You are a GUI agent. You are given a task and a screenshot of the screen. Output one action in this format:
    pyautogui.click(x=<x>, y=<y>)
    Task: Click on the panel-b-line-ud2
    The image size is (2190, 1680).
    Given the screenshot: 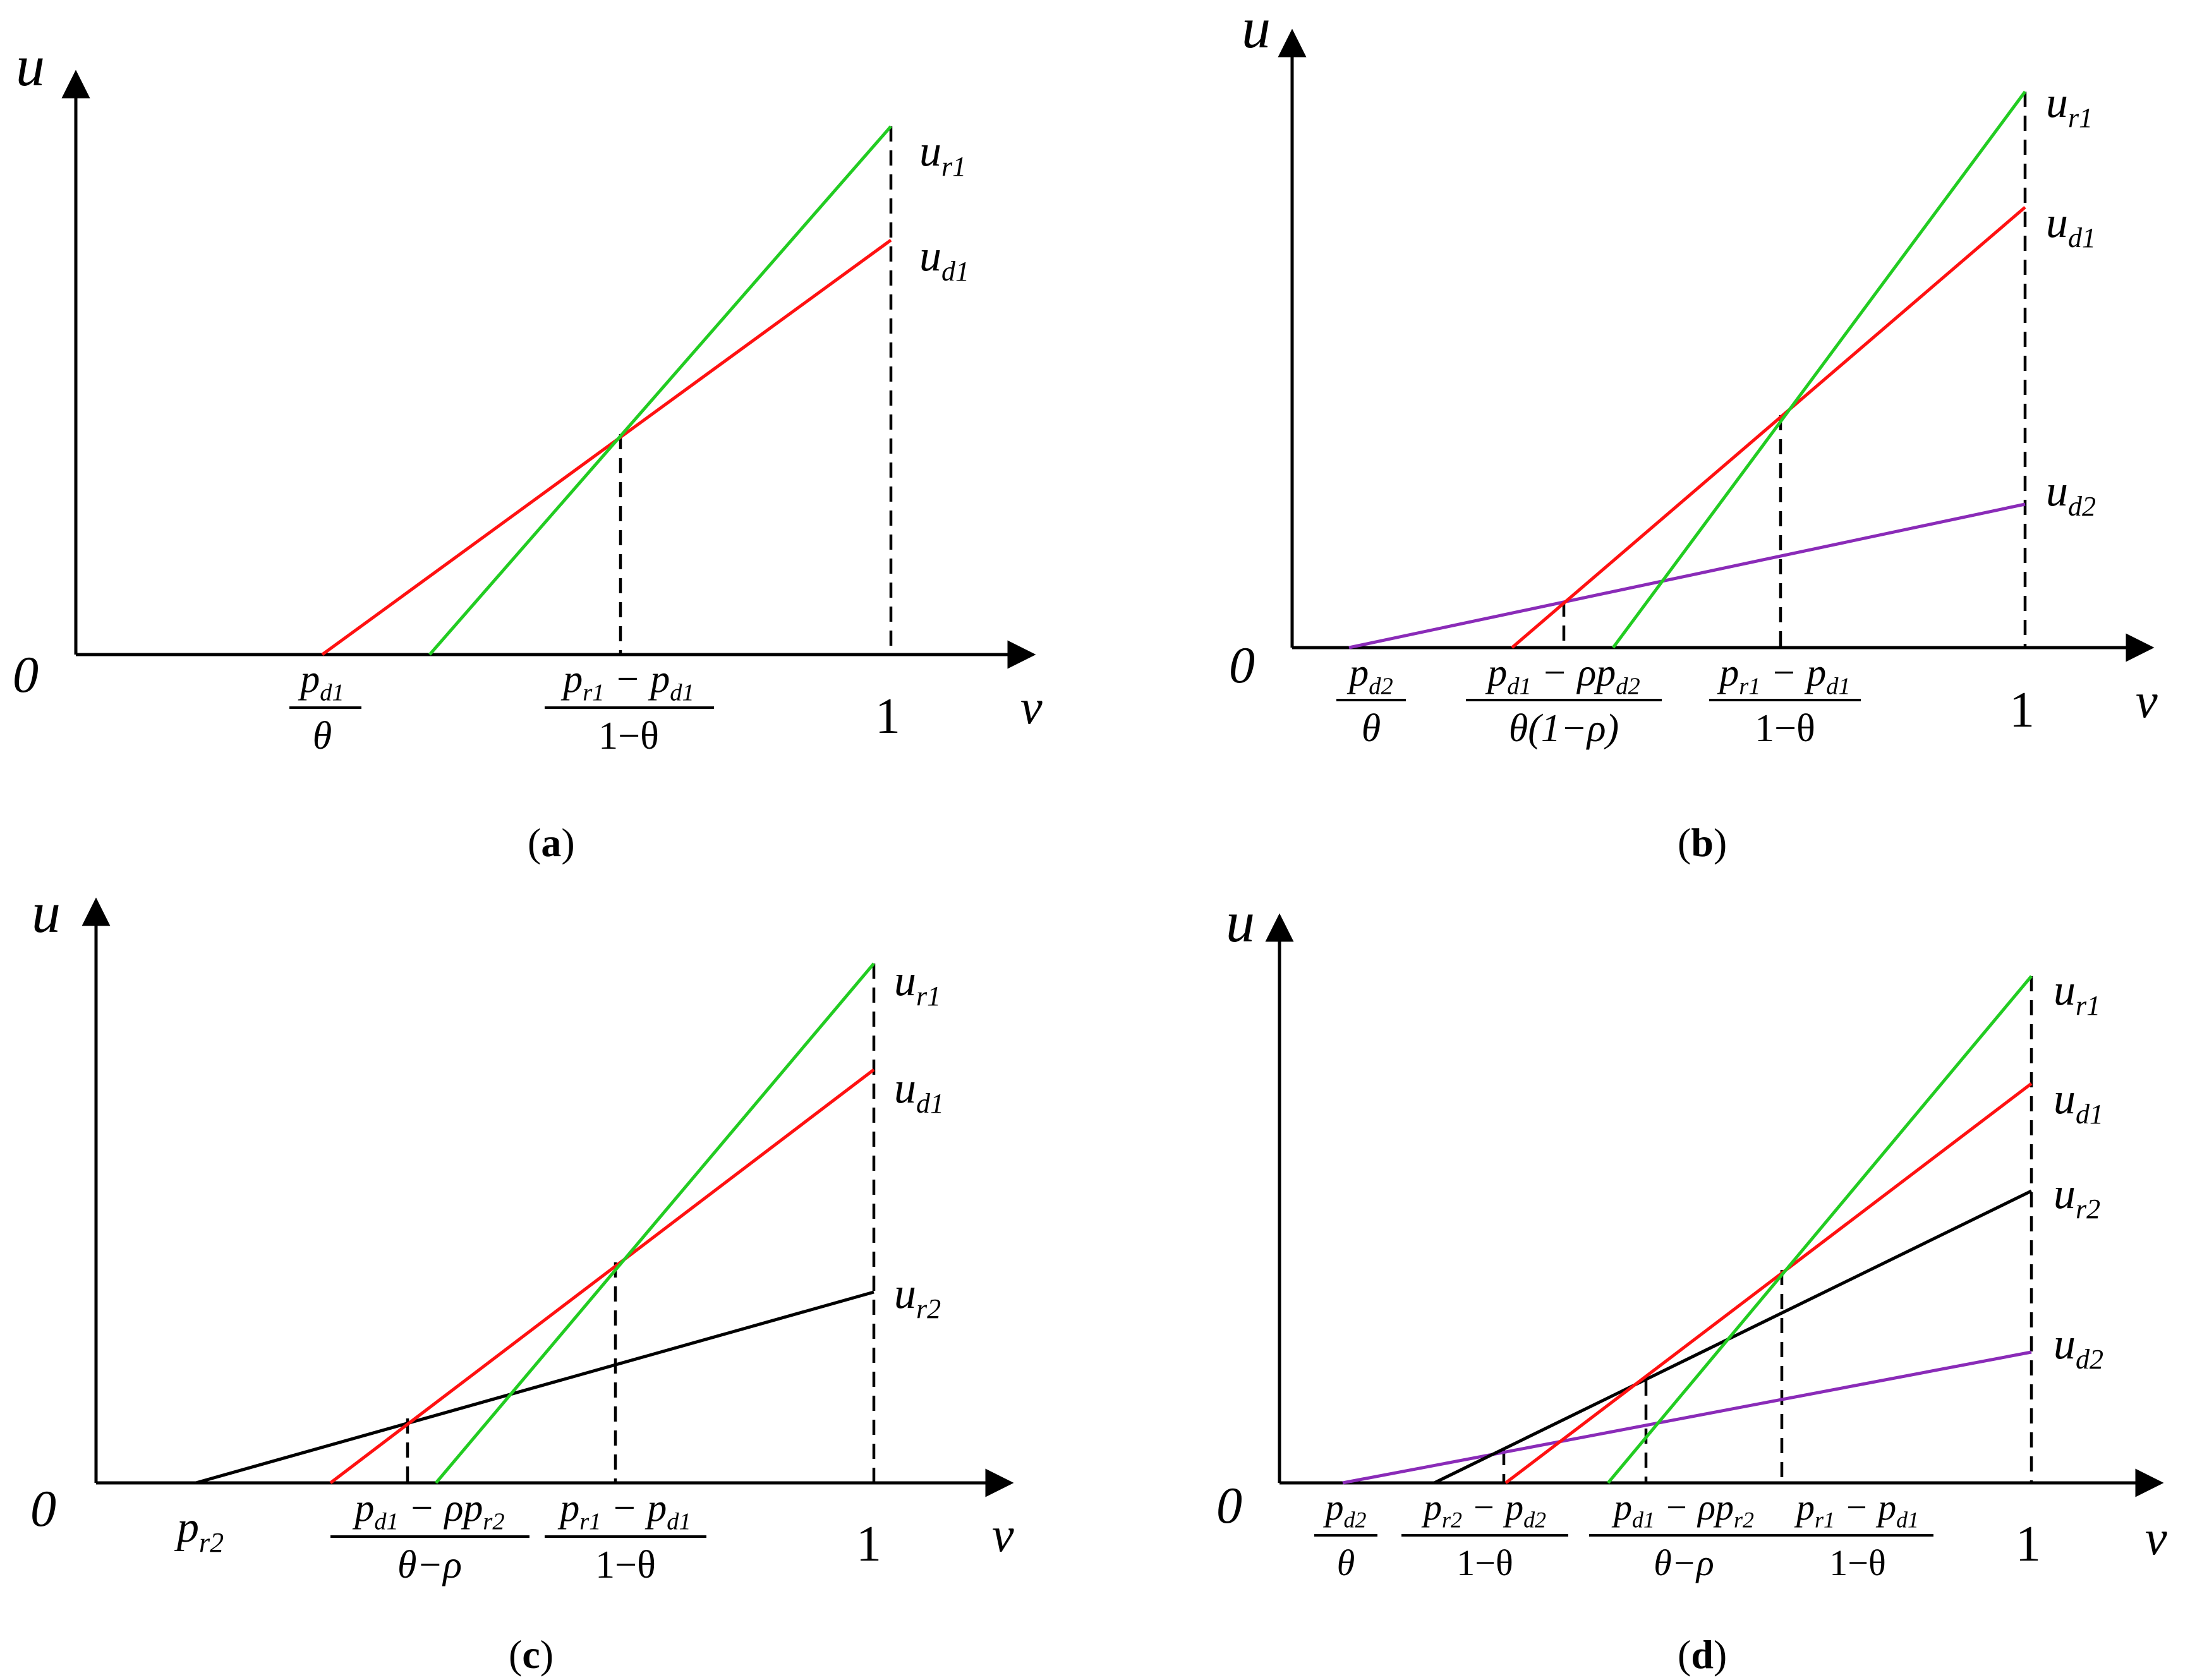 What is the action you would take?
    pyautogui.click(x=1687, y=576)
    